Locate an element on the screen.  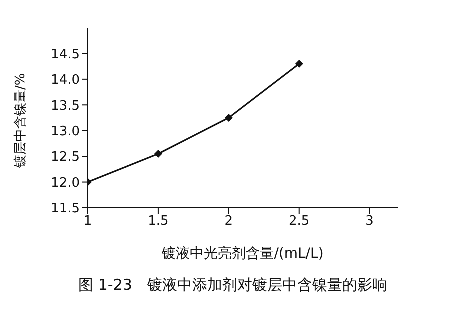
x-tick-label: 1 is located at coordinates (88, 222).